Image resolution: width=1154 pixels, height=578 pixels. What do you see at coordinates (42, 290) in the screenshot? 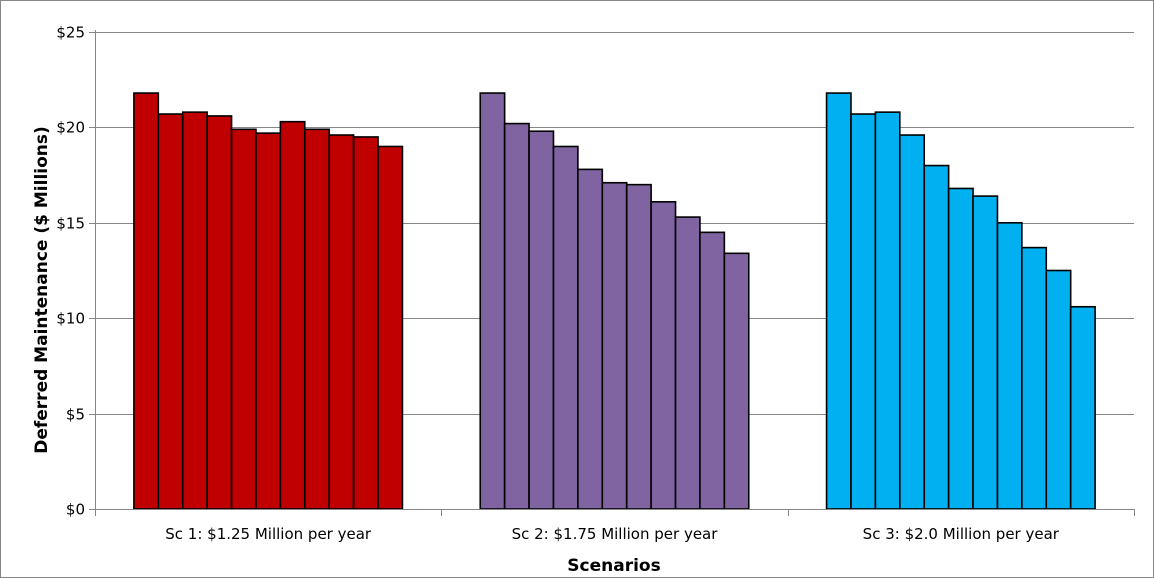
I see `y-axis-title: Deferred Maintenance ($ Millions)` at bounding box center [42, 290].